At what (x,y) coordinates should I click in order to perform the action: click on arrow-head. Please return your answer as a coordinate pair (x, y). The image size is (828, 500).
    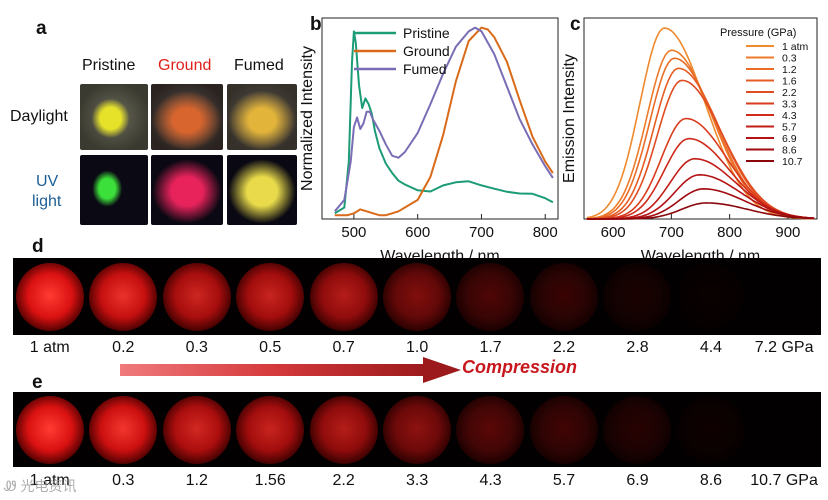
    Looking at the image, I should click on (442, 370).